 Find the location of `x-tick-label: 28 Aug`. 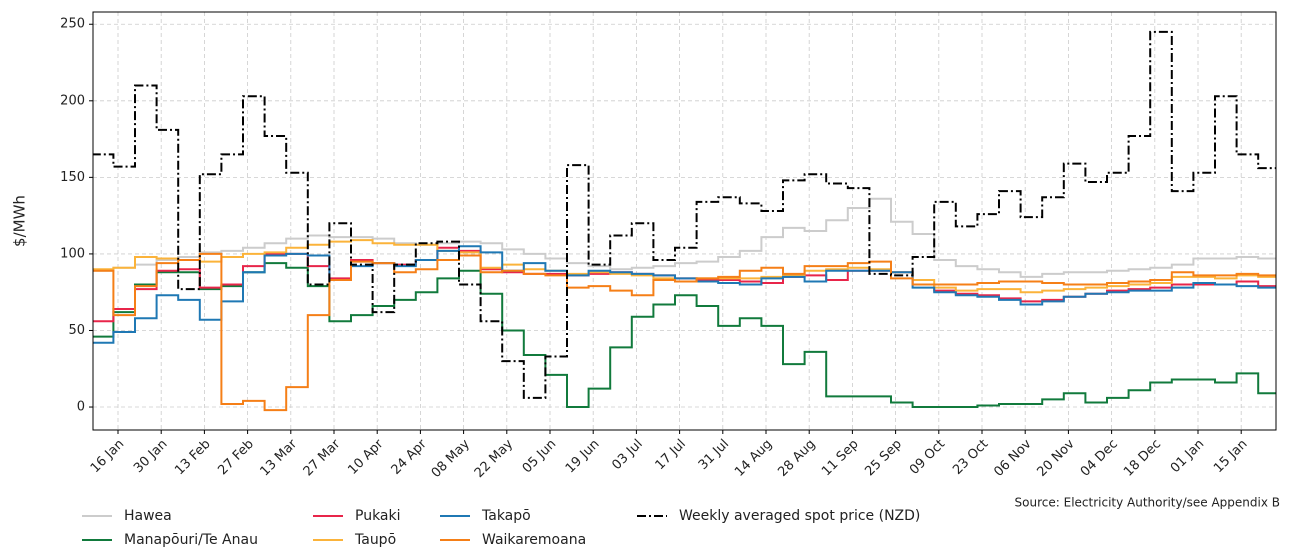

x-tick-label: 28 Aug is located at coordinates (796, 458).